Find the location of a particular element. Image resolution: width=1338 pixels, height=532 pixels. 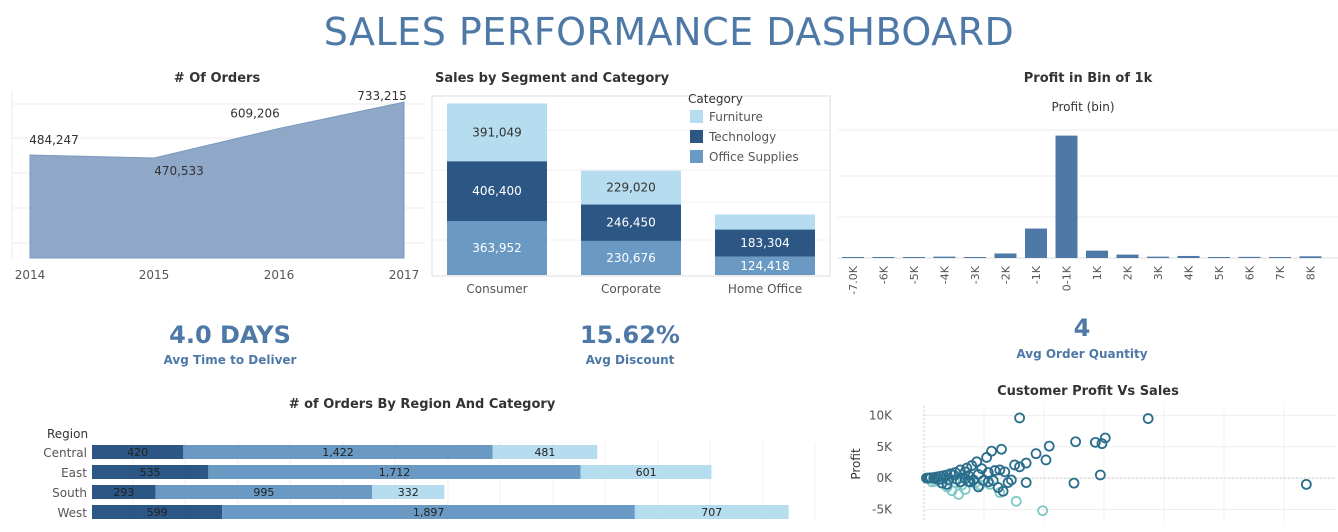

kpi-discount-label: Avg Discount is located at coordinates (630, 360).